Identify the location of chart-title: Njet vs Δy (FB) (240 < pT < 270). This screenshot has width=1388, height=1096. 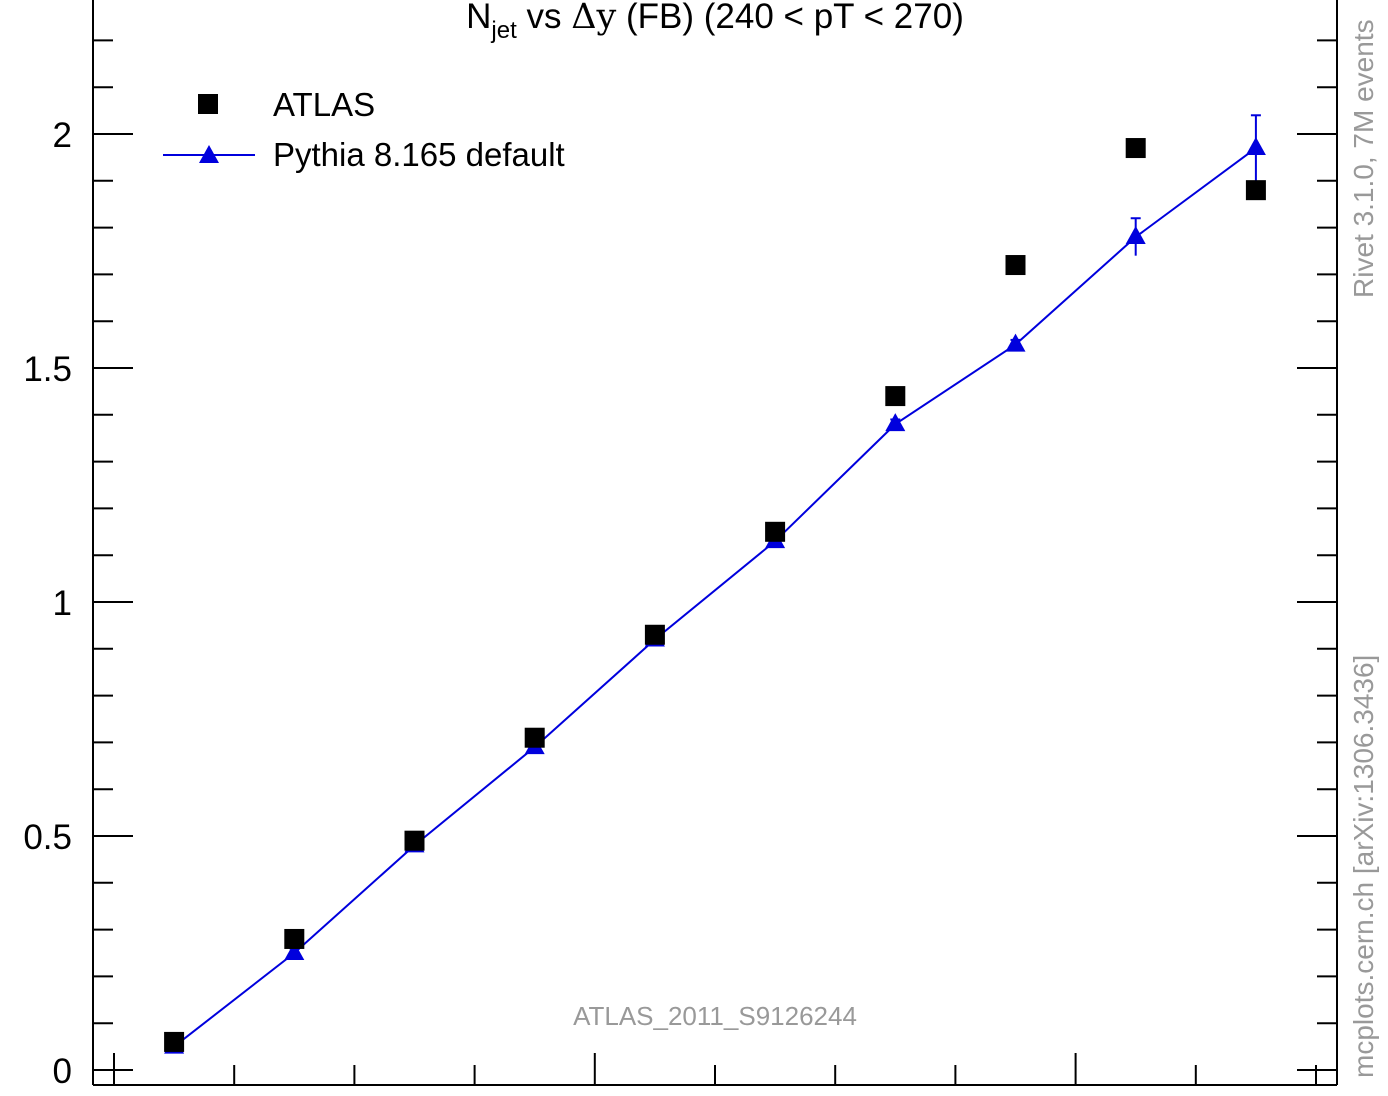
(715, 22).